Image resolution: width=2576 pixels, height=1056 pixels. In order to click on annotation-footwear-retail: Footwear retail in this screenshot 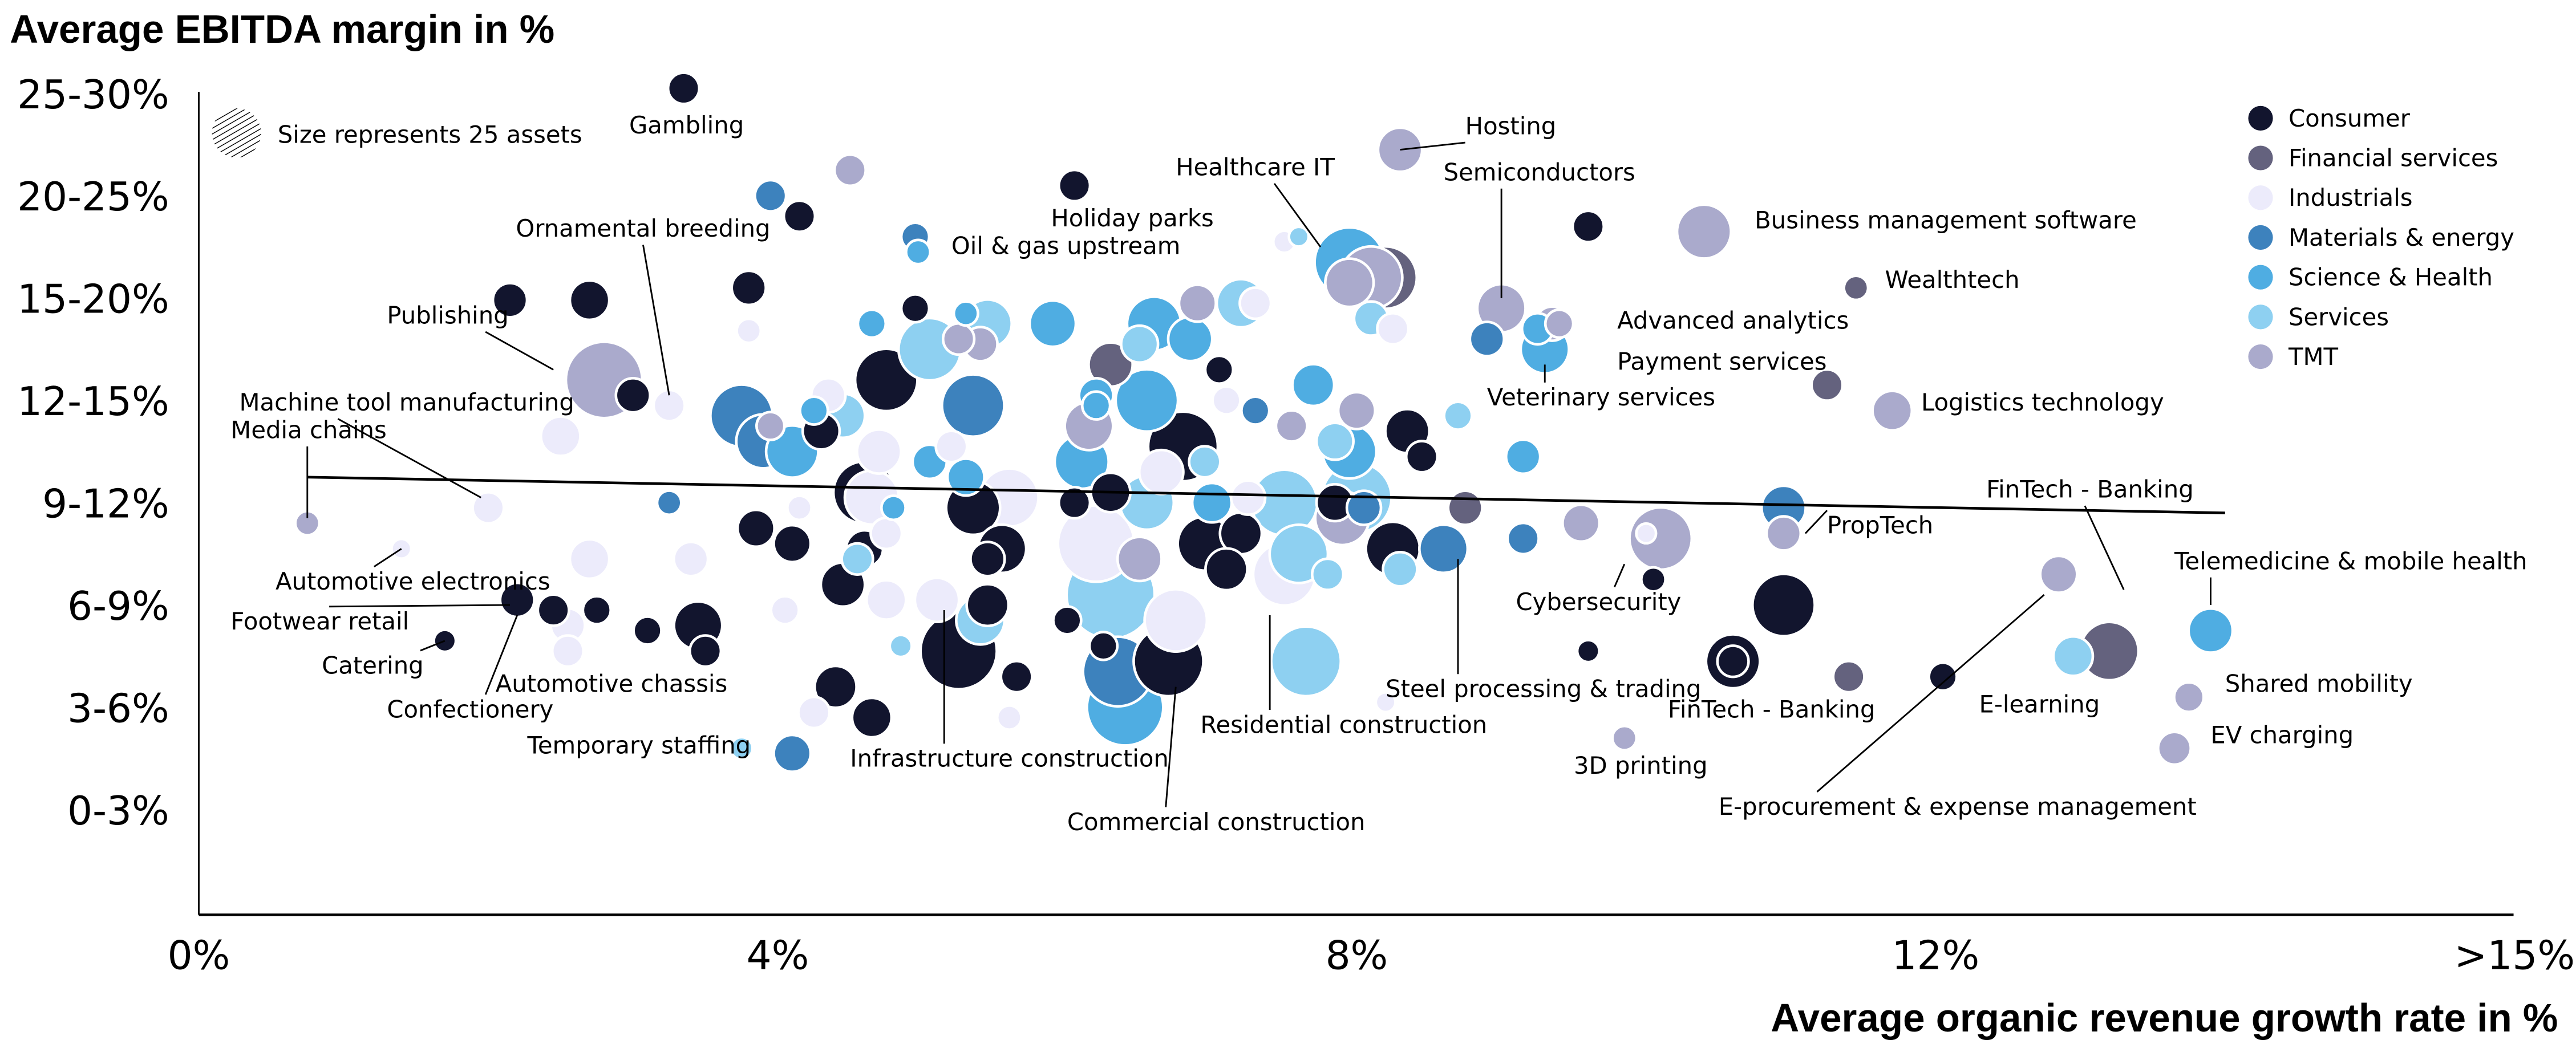, I will do `click(319, 621)`.